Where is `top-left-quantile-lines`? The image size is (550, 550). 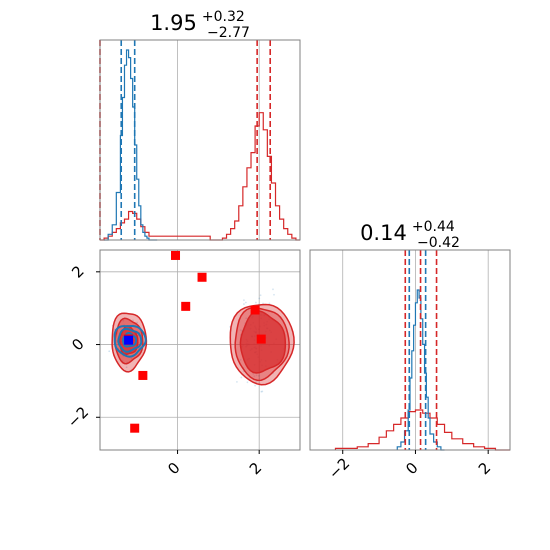
top-left-quantile-lines is located at coordinates (185, 140).